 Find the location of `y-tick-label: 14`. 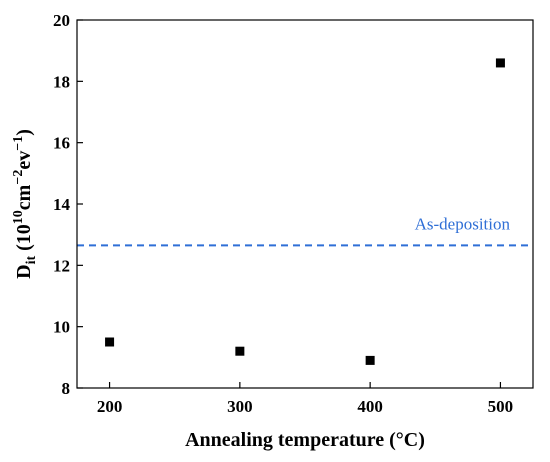

y-tick-label: 14 is located at coordinates (62, 204).